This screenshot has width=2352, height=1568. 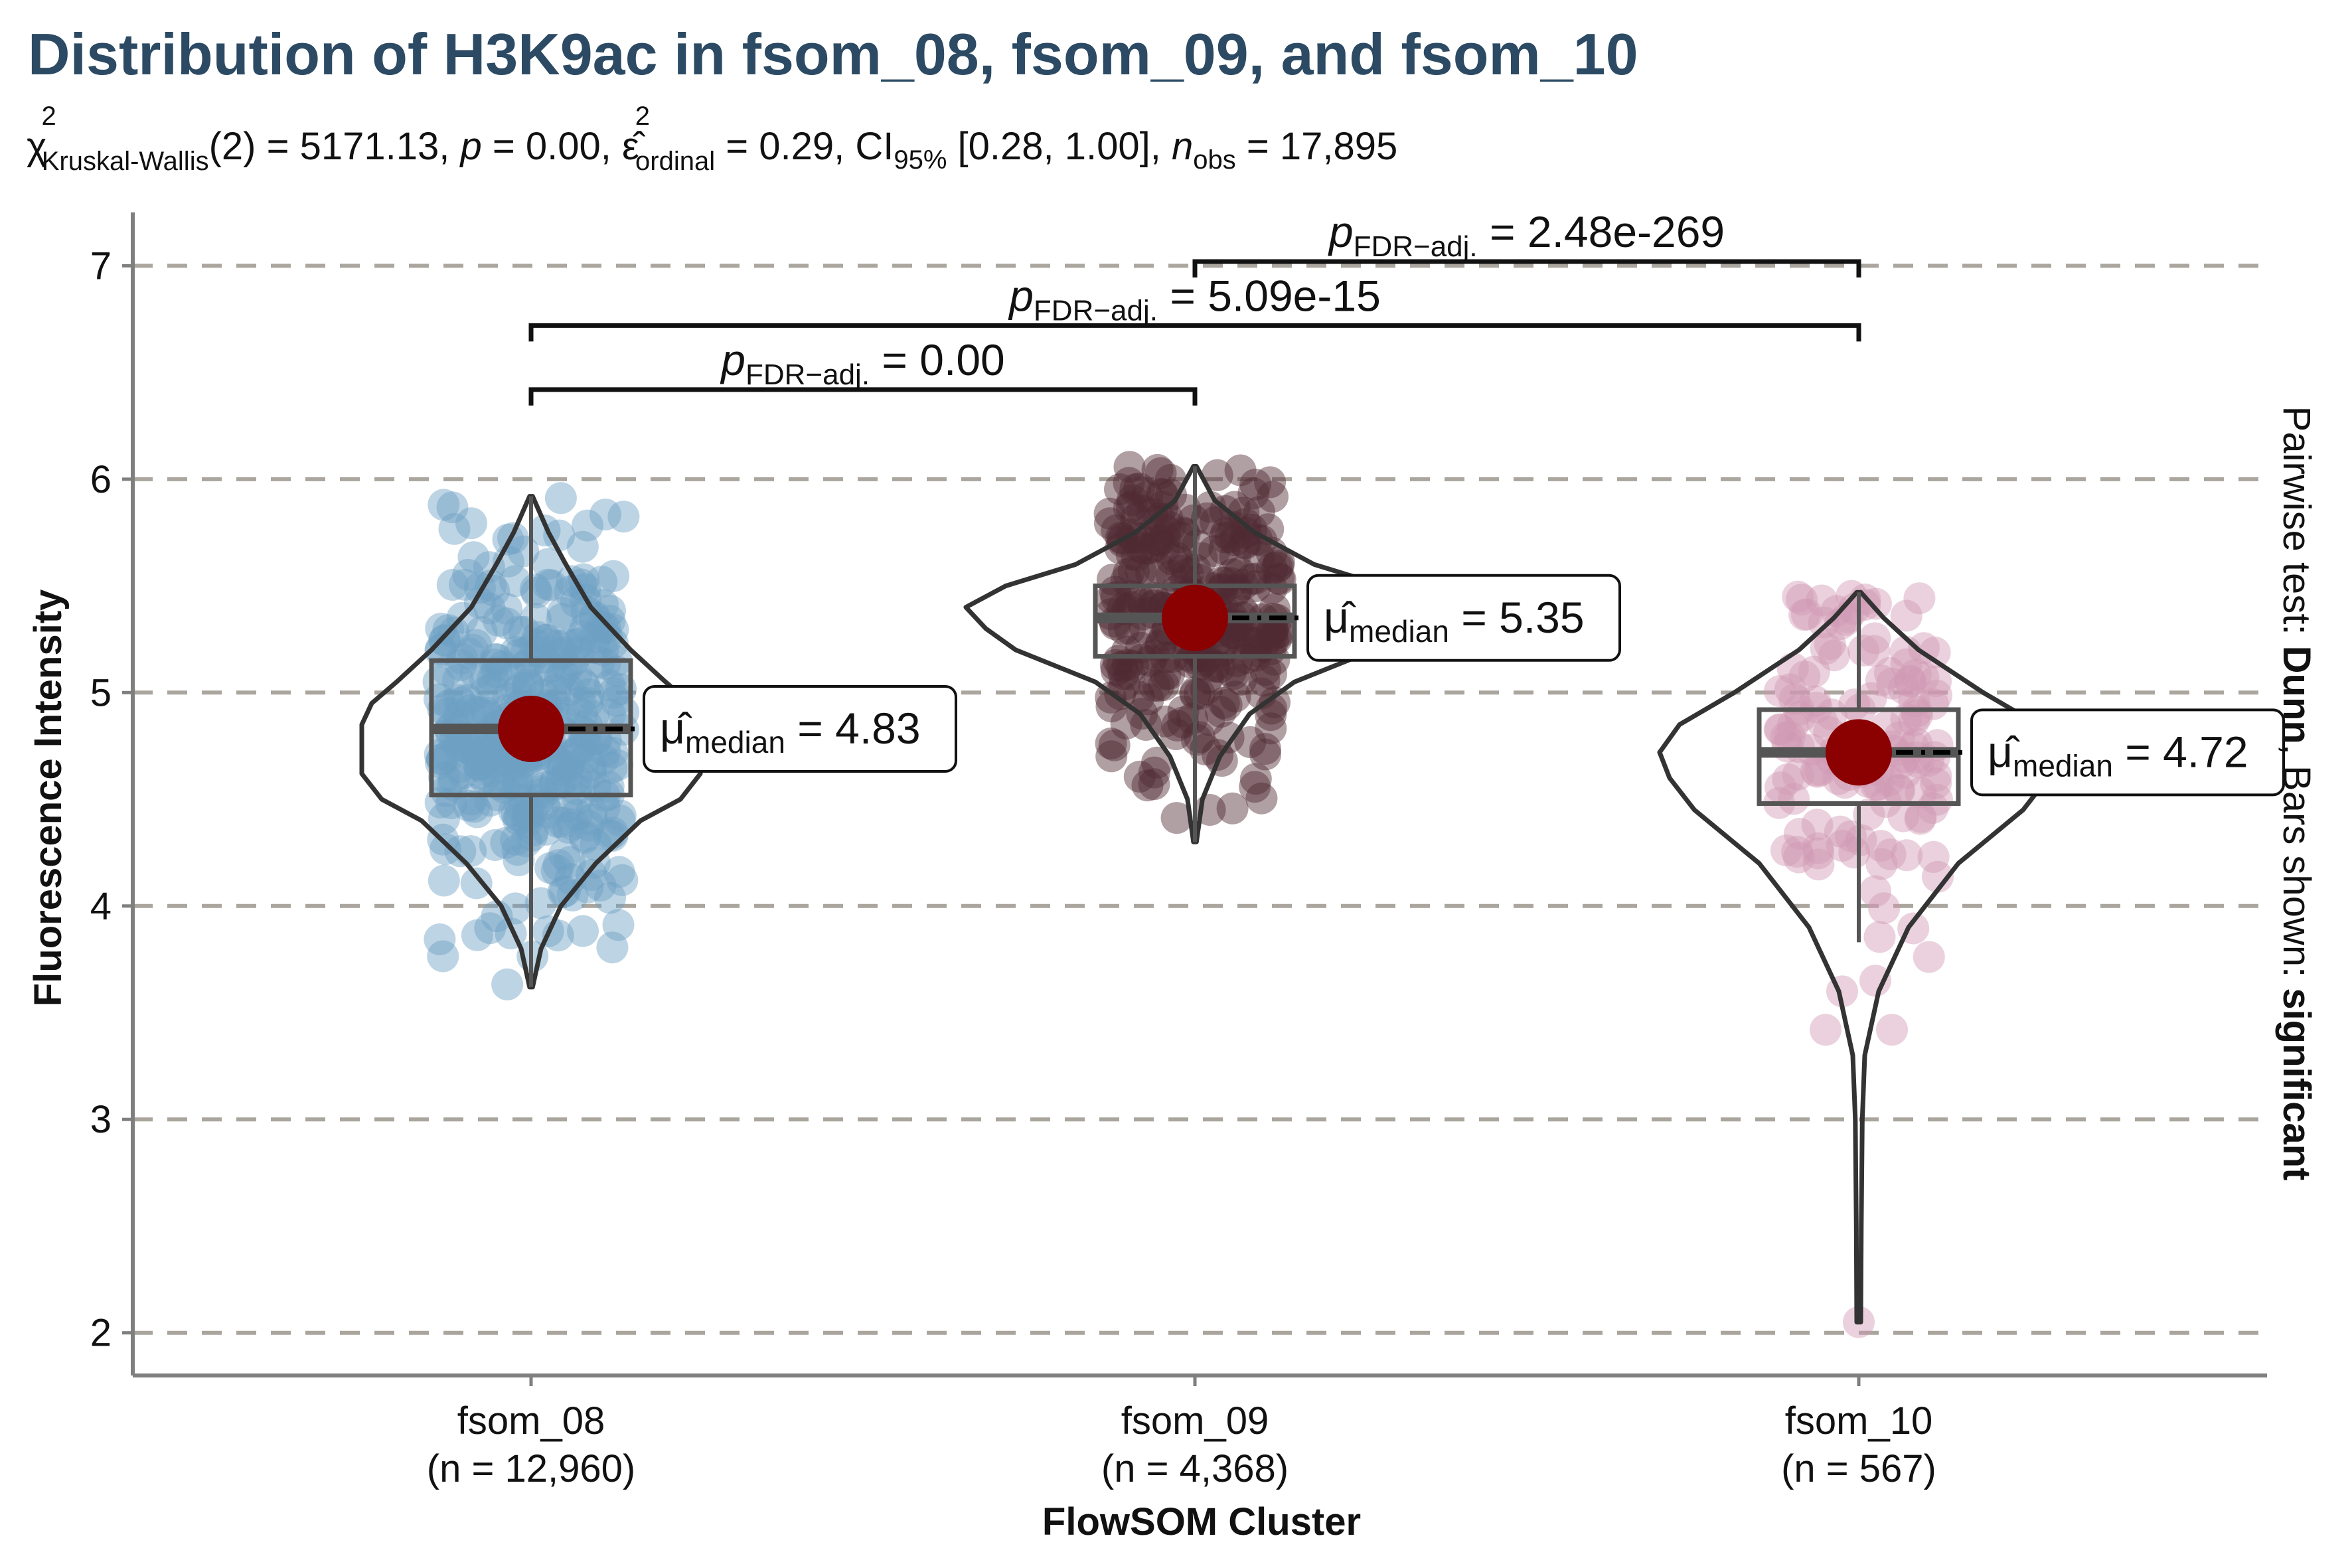 I want to click on comparison-label-0: pFDR−adj. = 0.00, so click(x=862, y=363).